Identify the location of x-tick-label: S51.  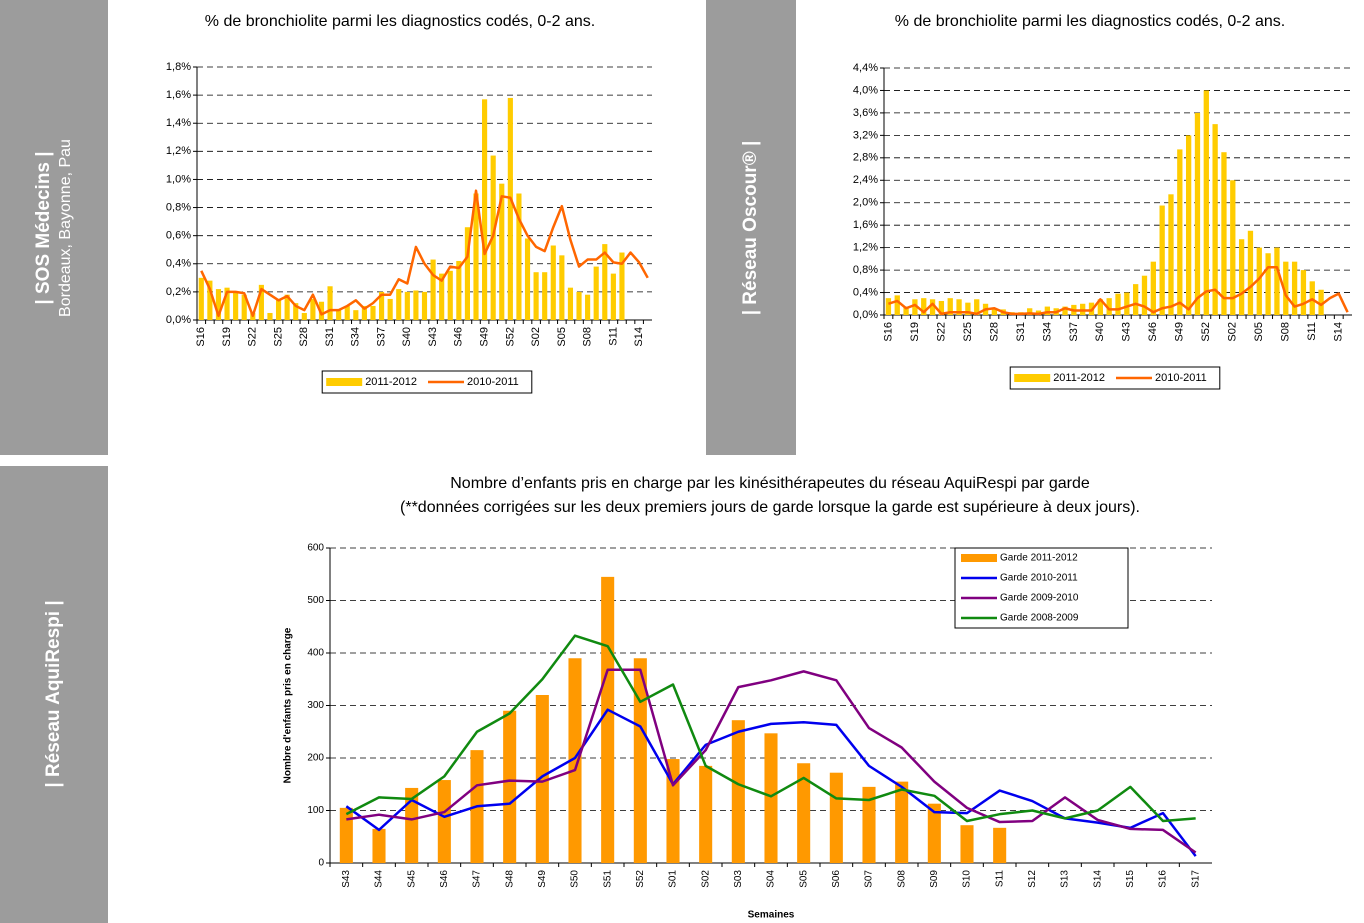
(607, 879).